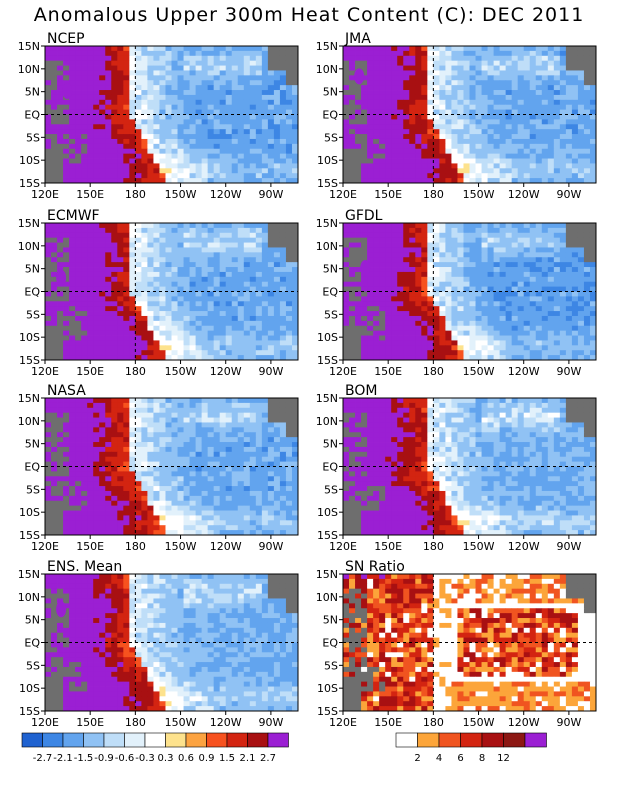  What do you see at coordinates (361, 391) in the screenshot?
I see `panel-title: BOM` at bounding box center [361, 391].